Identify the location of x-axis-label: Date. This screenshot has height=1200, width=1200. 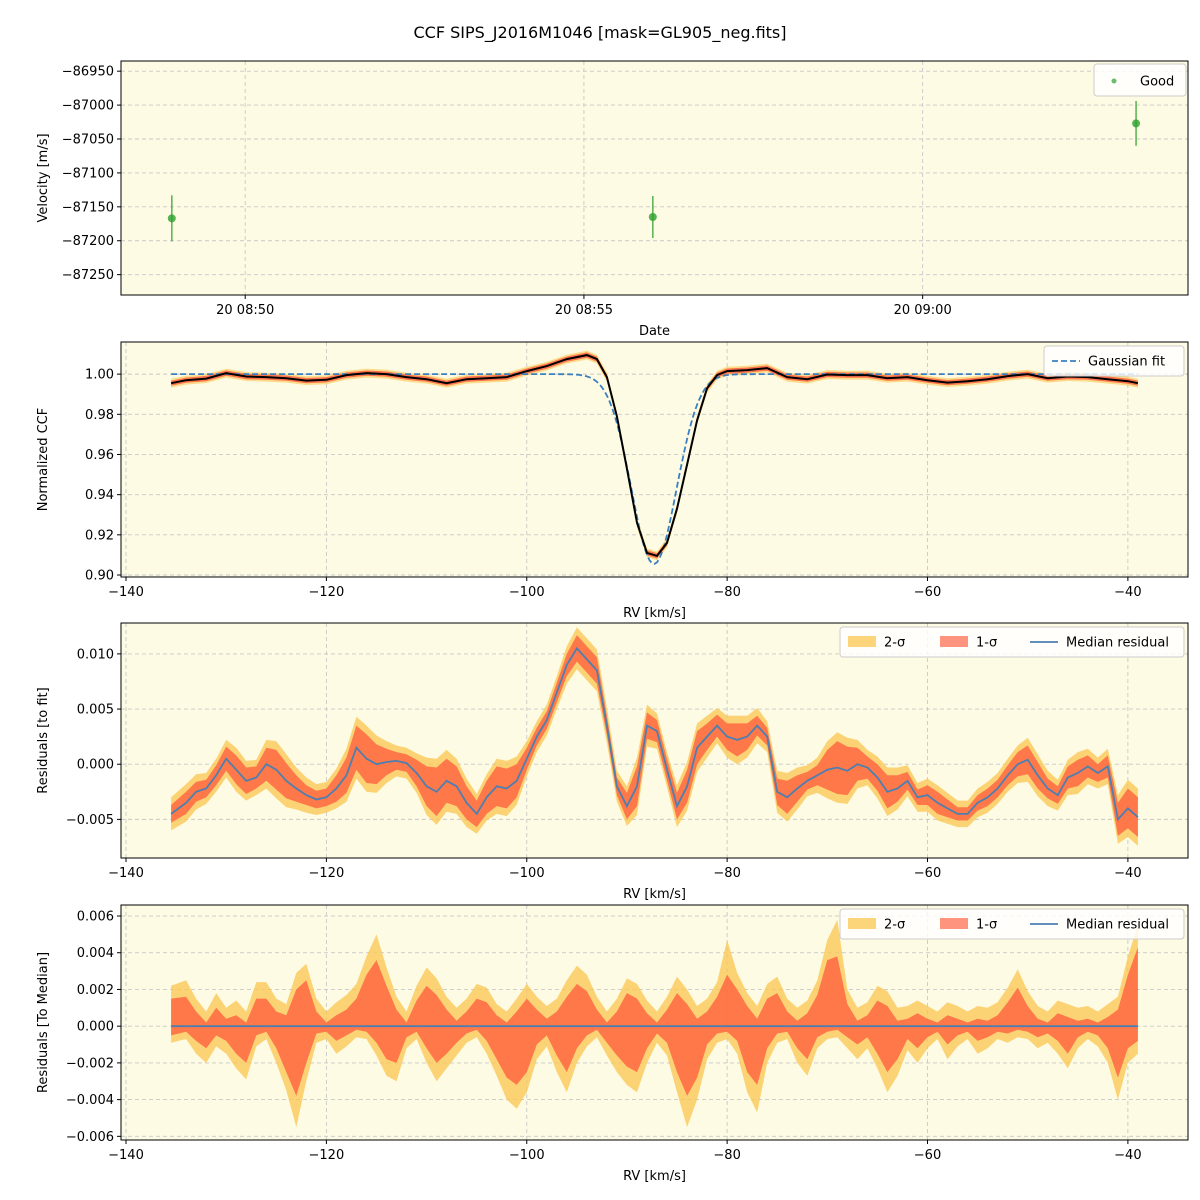
(654, 331).